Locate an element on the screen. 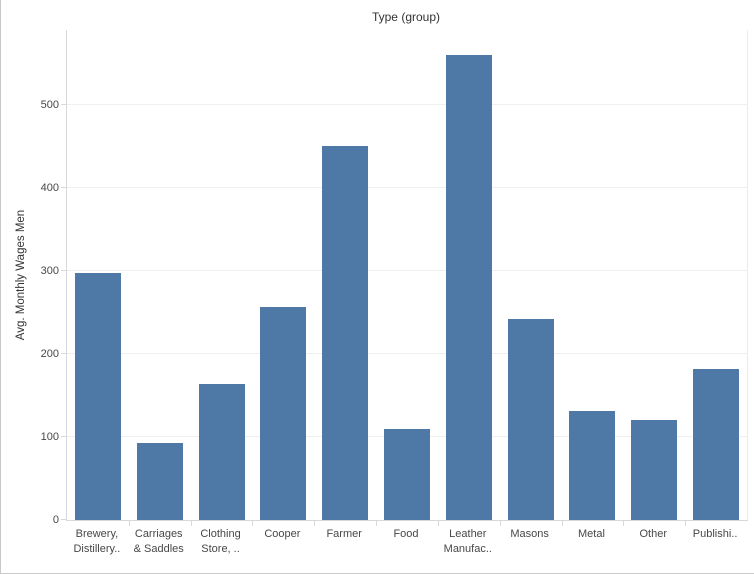  x-tick-label-brewery-distillery: Brewery, Distillery.. is located at coordinates (97, 542).